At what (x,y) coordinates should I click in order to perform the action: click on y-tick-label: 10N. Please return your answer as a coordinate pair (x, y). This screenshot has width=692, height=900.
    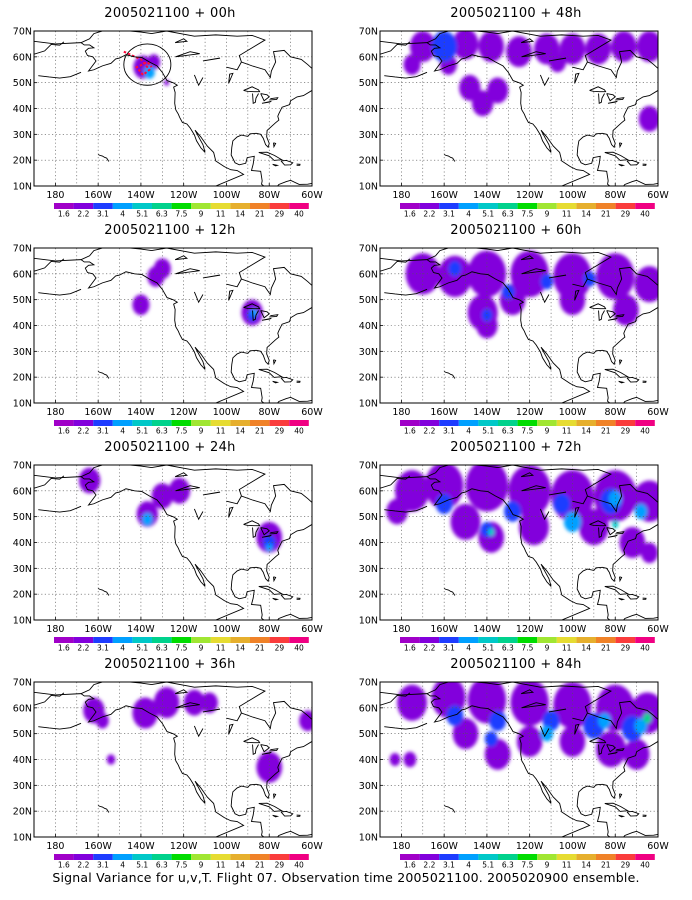
    Looking at the image, I should click on (22, 838).